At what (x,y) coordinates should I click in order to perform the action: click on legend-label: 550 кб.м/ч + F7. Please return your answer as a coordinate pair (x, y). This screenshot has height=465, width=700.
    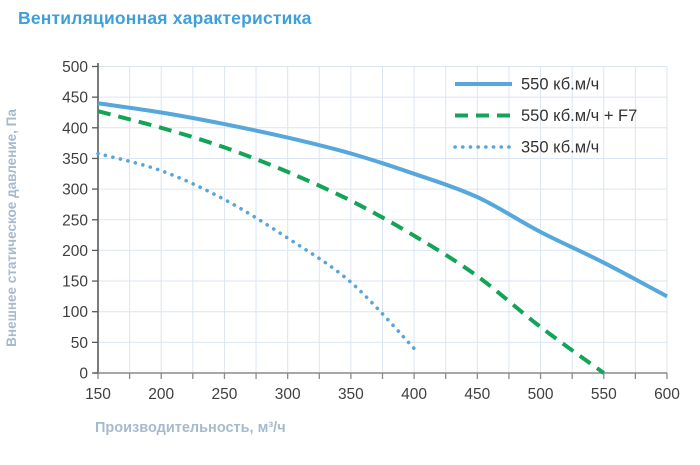
    Looking at the image, I should click on (579, 116).